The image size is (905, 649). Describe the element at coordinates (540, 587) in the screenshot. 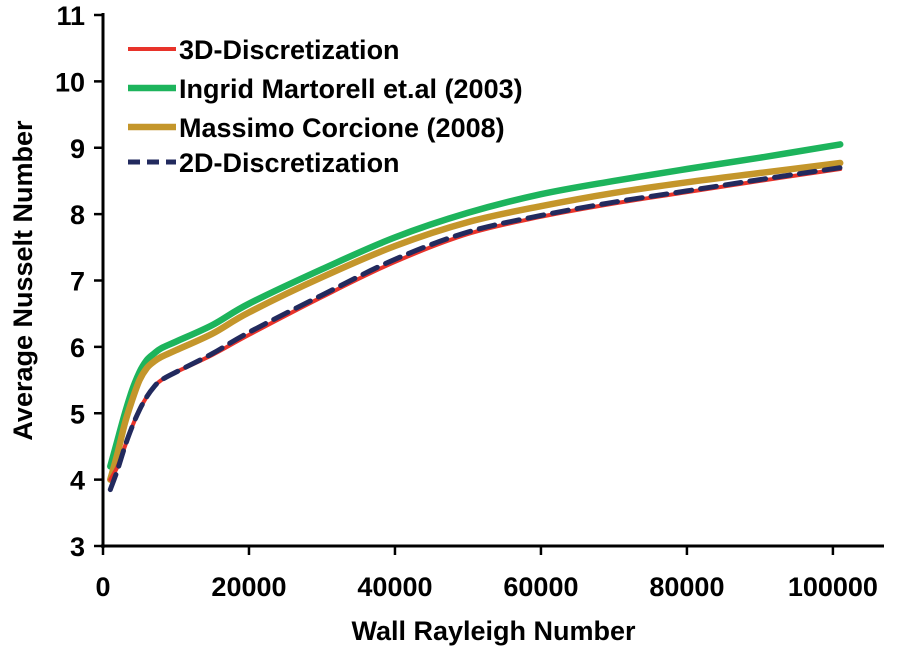

I see `x-tick-label: 60000` at that location.